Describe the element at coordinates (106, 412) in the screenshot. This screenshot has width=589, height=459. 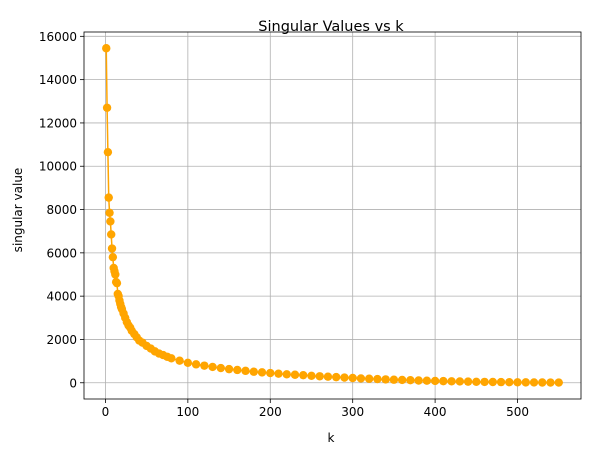
I see `x-tick-label: 0` at that location.